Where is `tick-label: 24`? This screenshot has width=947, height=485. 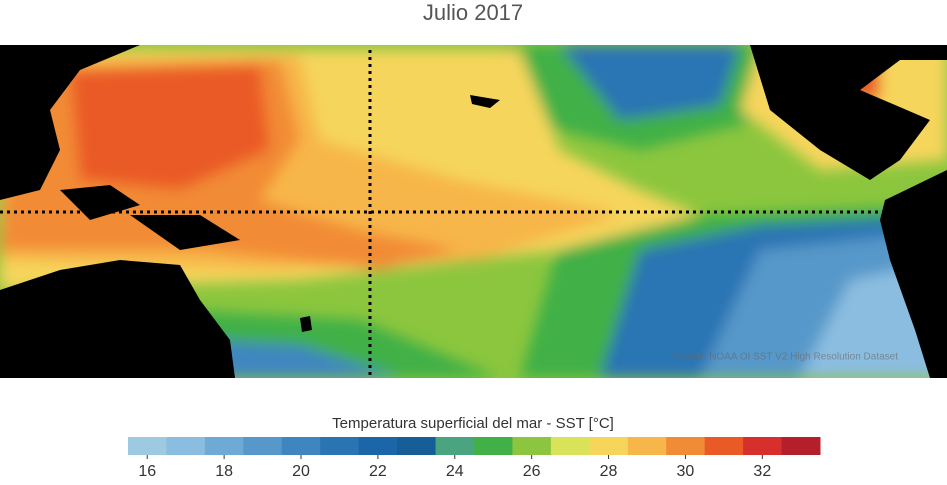
tick-label: 24 is located at coordinates (455, 471).